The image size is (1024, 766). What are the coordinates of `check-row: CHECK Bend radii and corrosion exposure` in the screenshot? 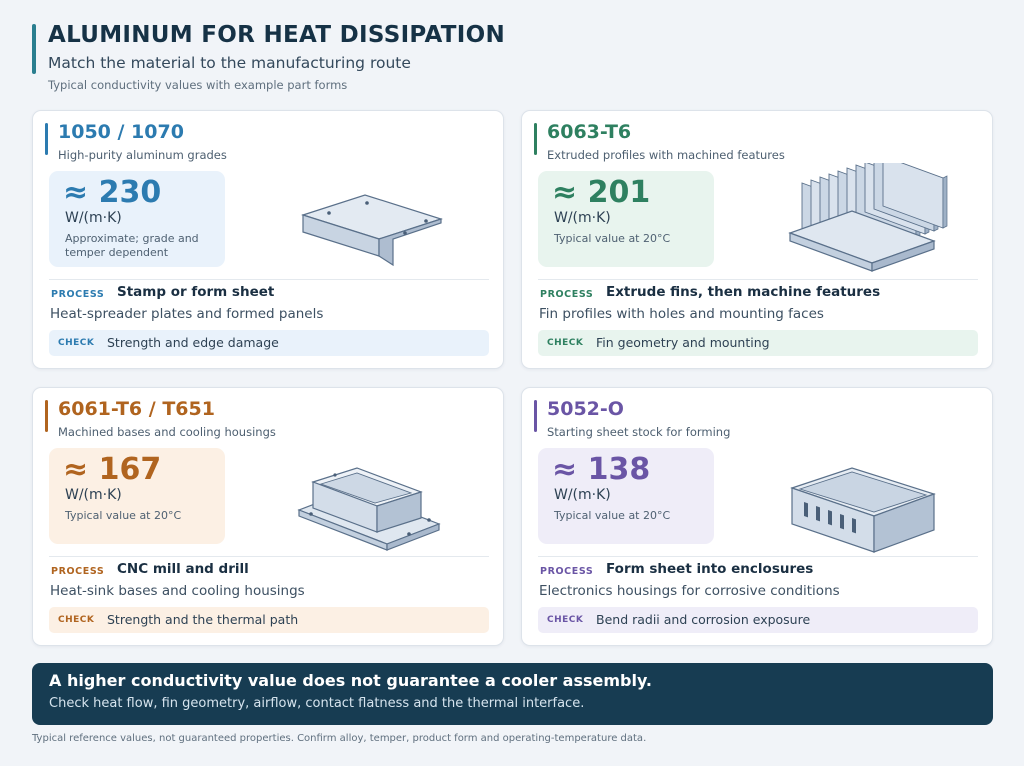 It's located at (758, 620).